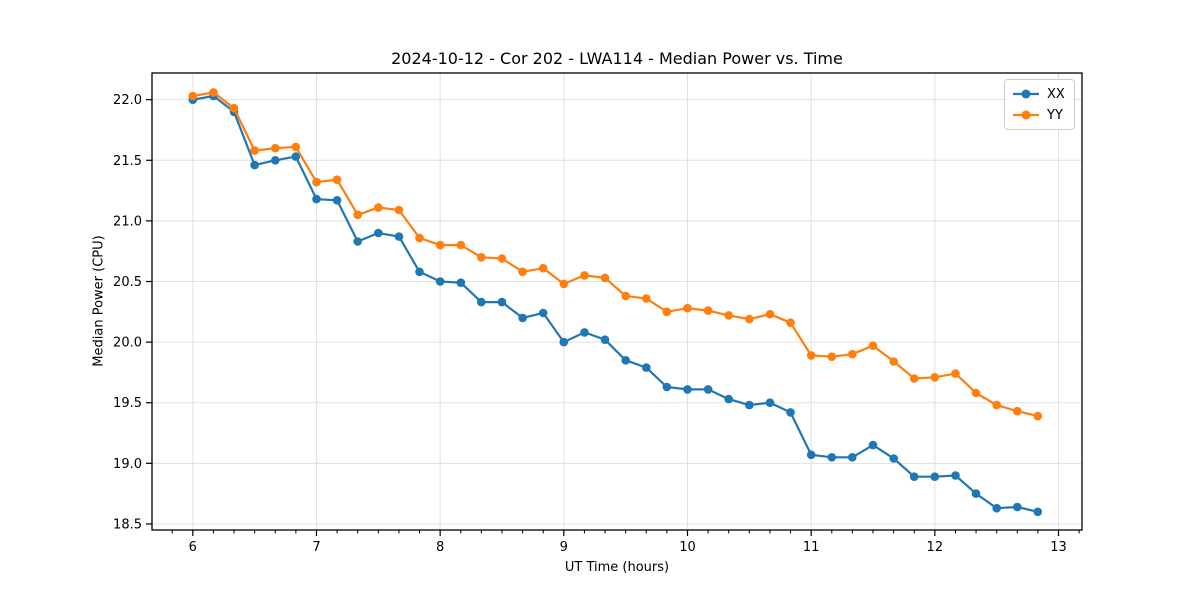  Describe the element at coordinates (1058, 547) in the screenshot. I see `x-tick-label: 13` at that location.